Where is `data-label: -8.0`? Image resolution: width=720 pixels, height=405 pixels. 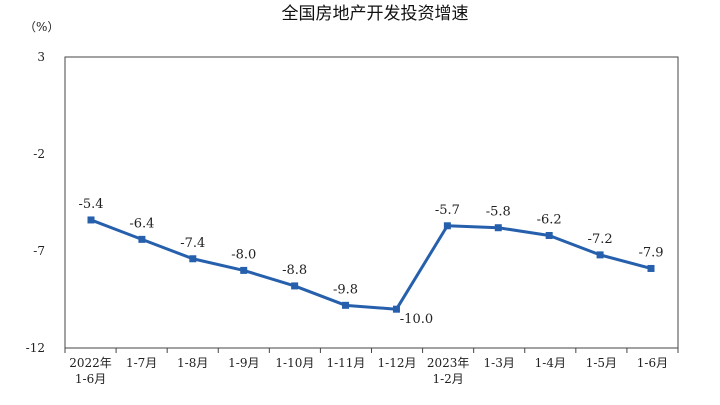 data-label: -8.0 is located at coordinates (243, 254).